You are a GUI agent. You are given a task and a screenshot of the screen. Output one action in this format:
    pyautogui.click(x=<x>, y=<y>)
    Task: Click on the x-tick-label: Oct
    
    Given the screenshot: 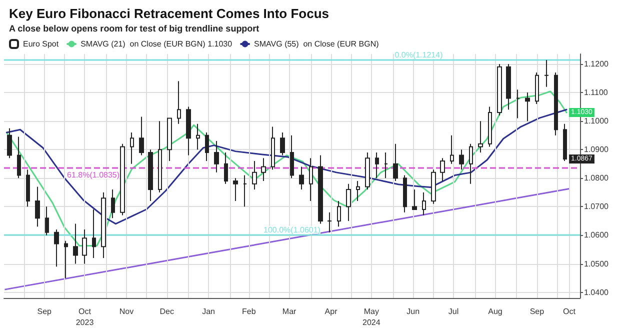 What is the action you would take?
    pyautogui.click(x=569, y=311)
    